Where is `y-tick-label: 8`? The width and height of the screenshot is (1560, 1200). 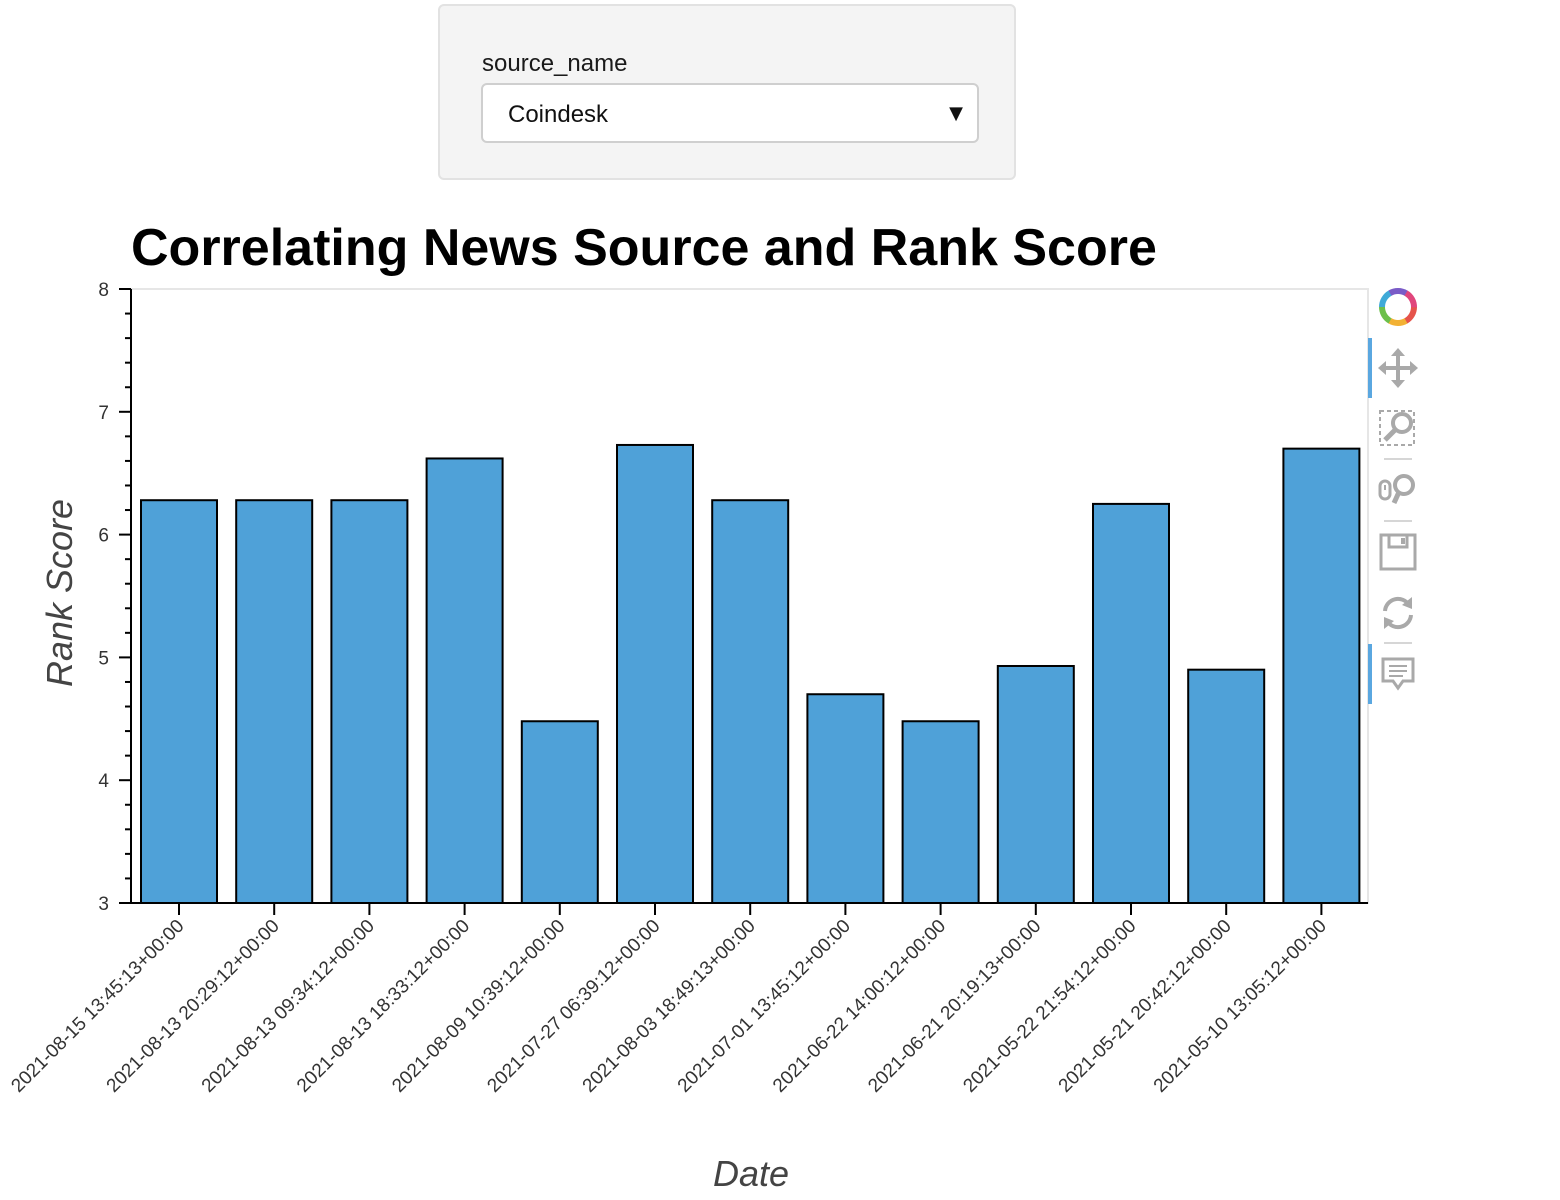 y-tick-label: 8 is located at coordinates (103, 290).